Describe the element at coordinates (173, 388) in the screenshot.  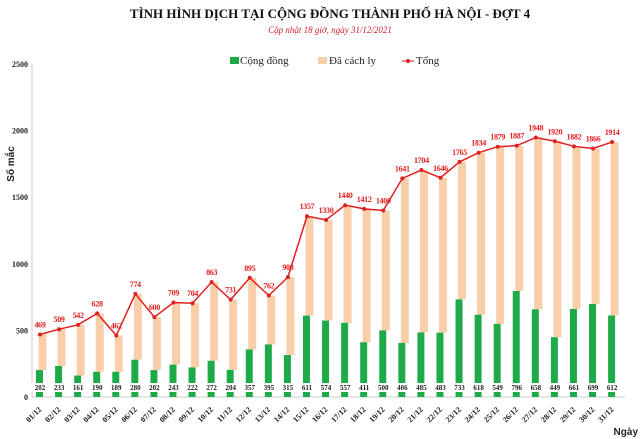
I see `data-label-cong-dong: 243` at that location.